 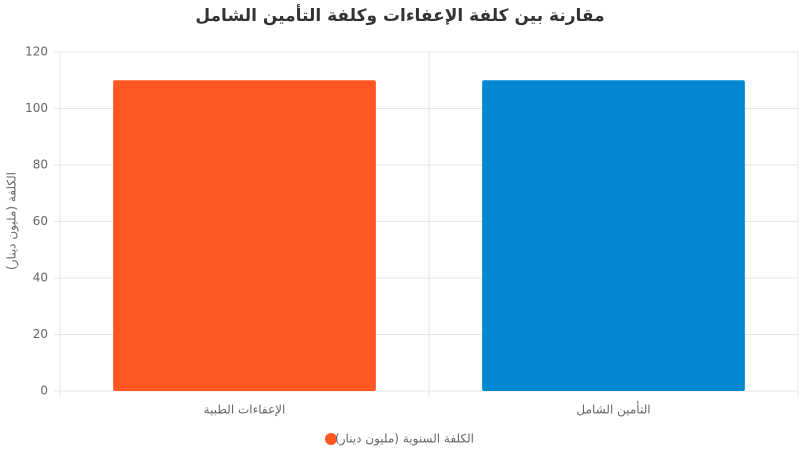 I want to click on y-tick-label: 60, so click(x=40, y=221).